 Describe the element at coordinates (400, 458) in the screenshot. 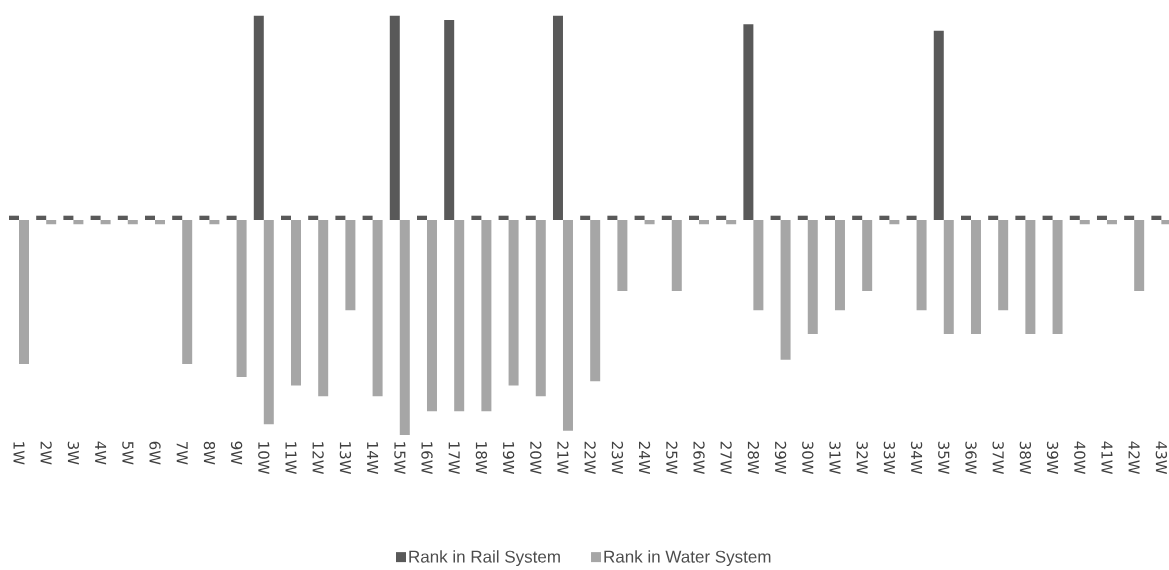

I see `x-tick-label: 15W` at that location.